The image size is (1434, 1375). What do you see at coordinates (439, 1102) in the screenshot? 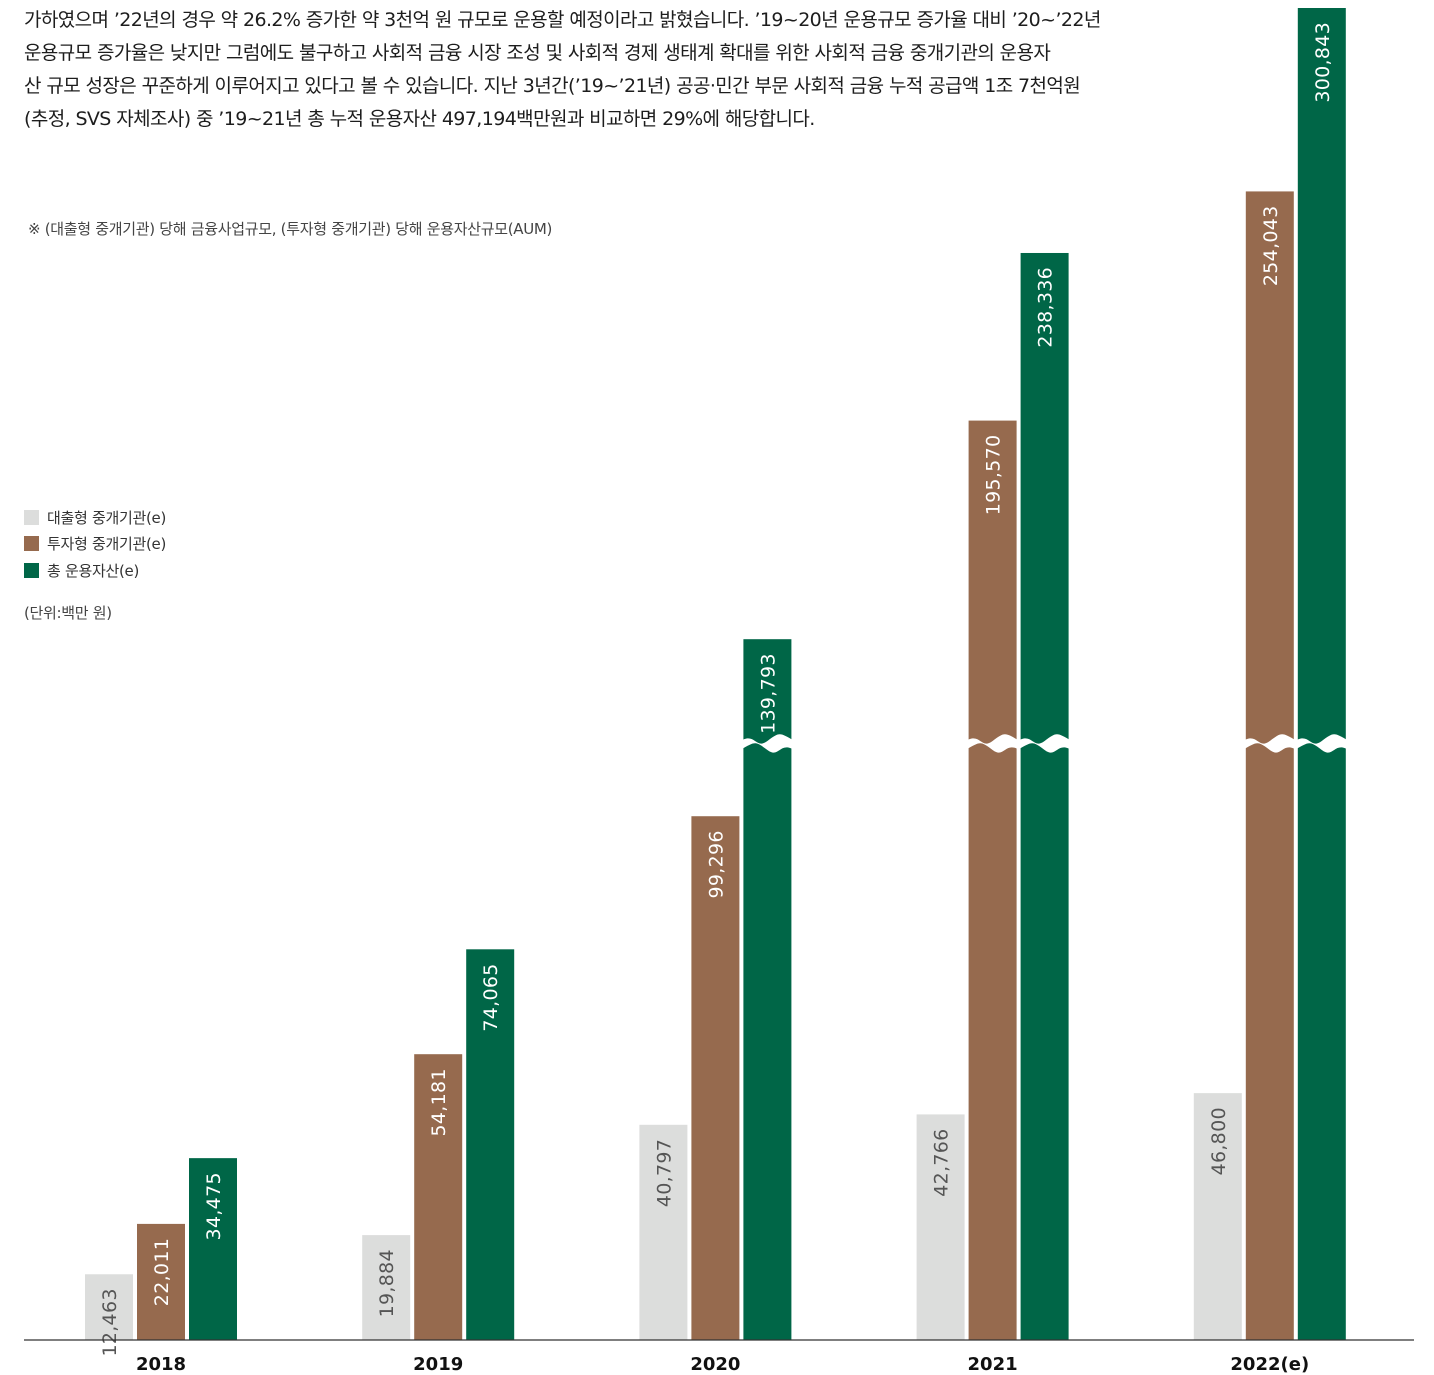
I see `bar-value-label: 54,181` at bounding box center [439, 1102].